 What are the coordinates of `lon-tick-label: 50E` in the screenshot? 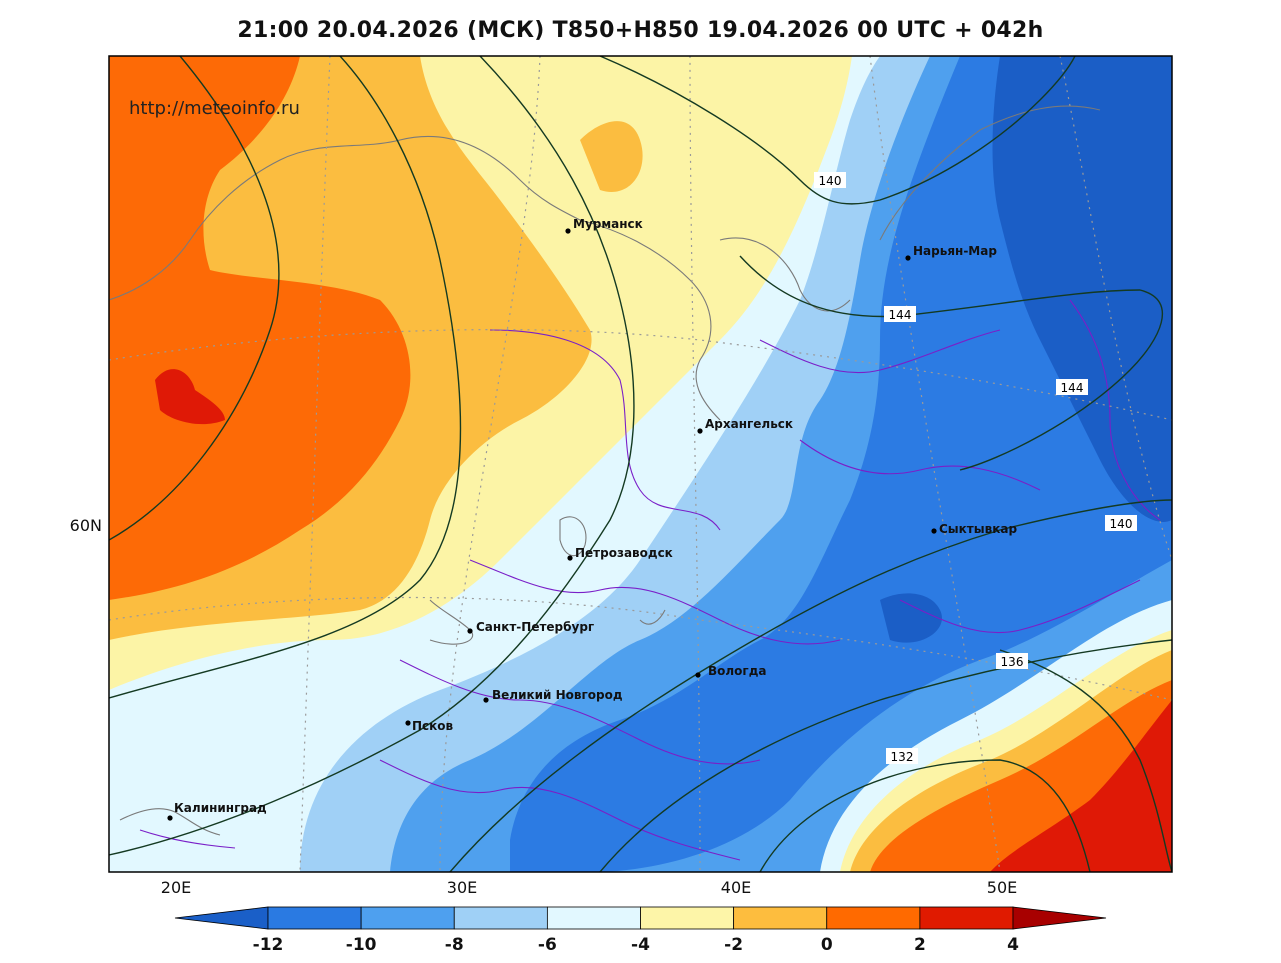 It's located at (1002, 887).